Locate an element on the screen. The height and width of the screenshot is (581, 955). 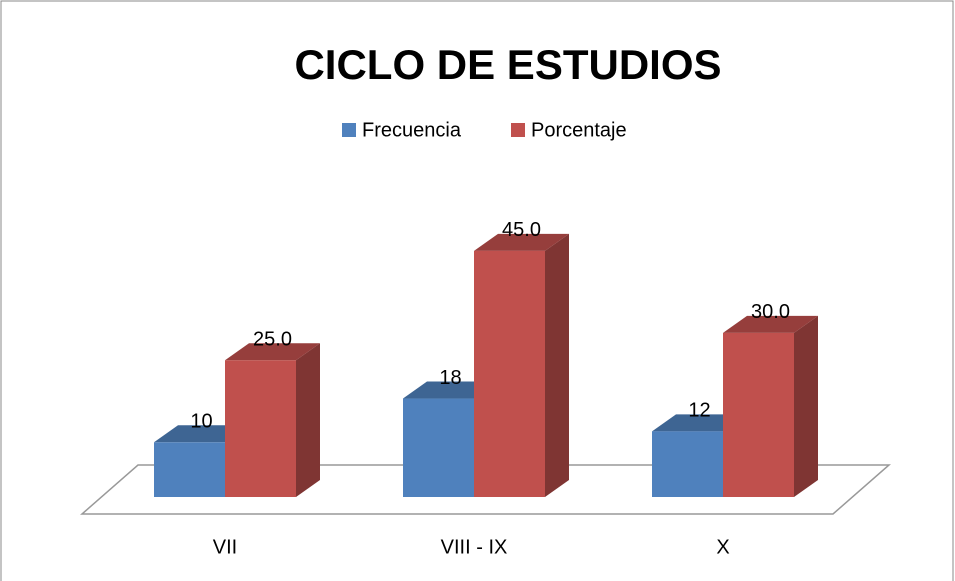
x-tick-label: X is located at coordinates (722, 547).